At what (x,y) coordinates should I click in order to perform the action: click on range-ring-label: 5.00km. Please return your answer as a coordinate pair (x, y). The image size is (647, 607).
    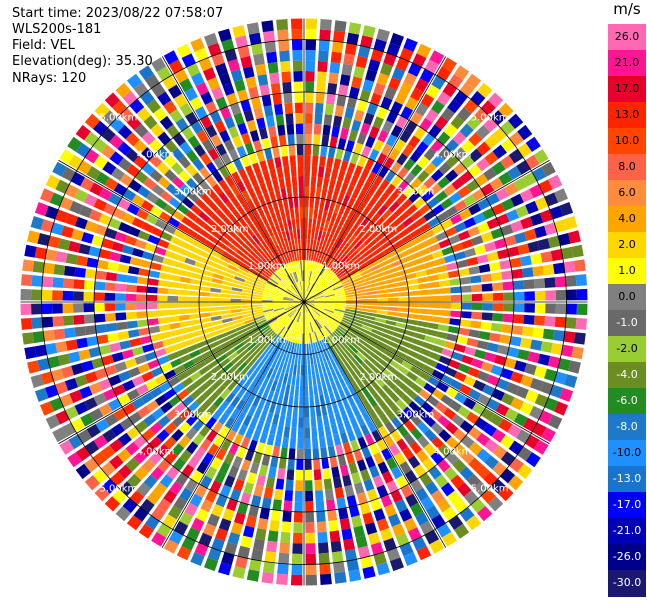
    Looking at the image, I should click on (490, 117).